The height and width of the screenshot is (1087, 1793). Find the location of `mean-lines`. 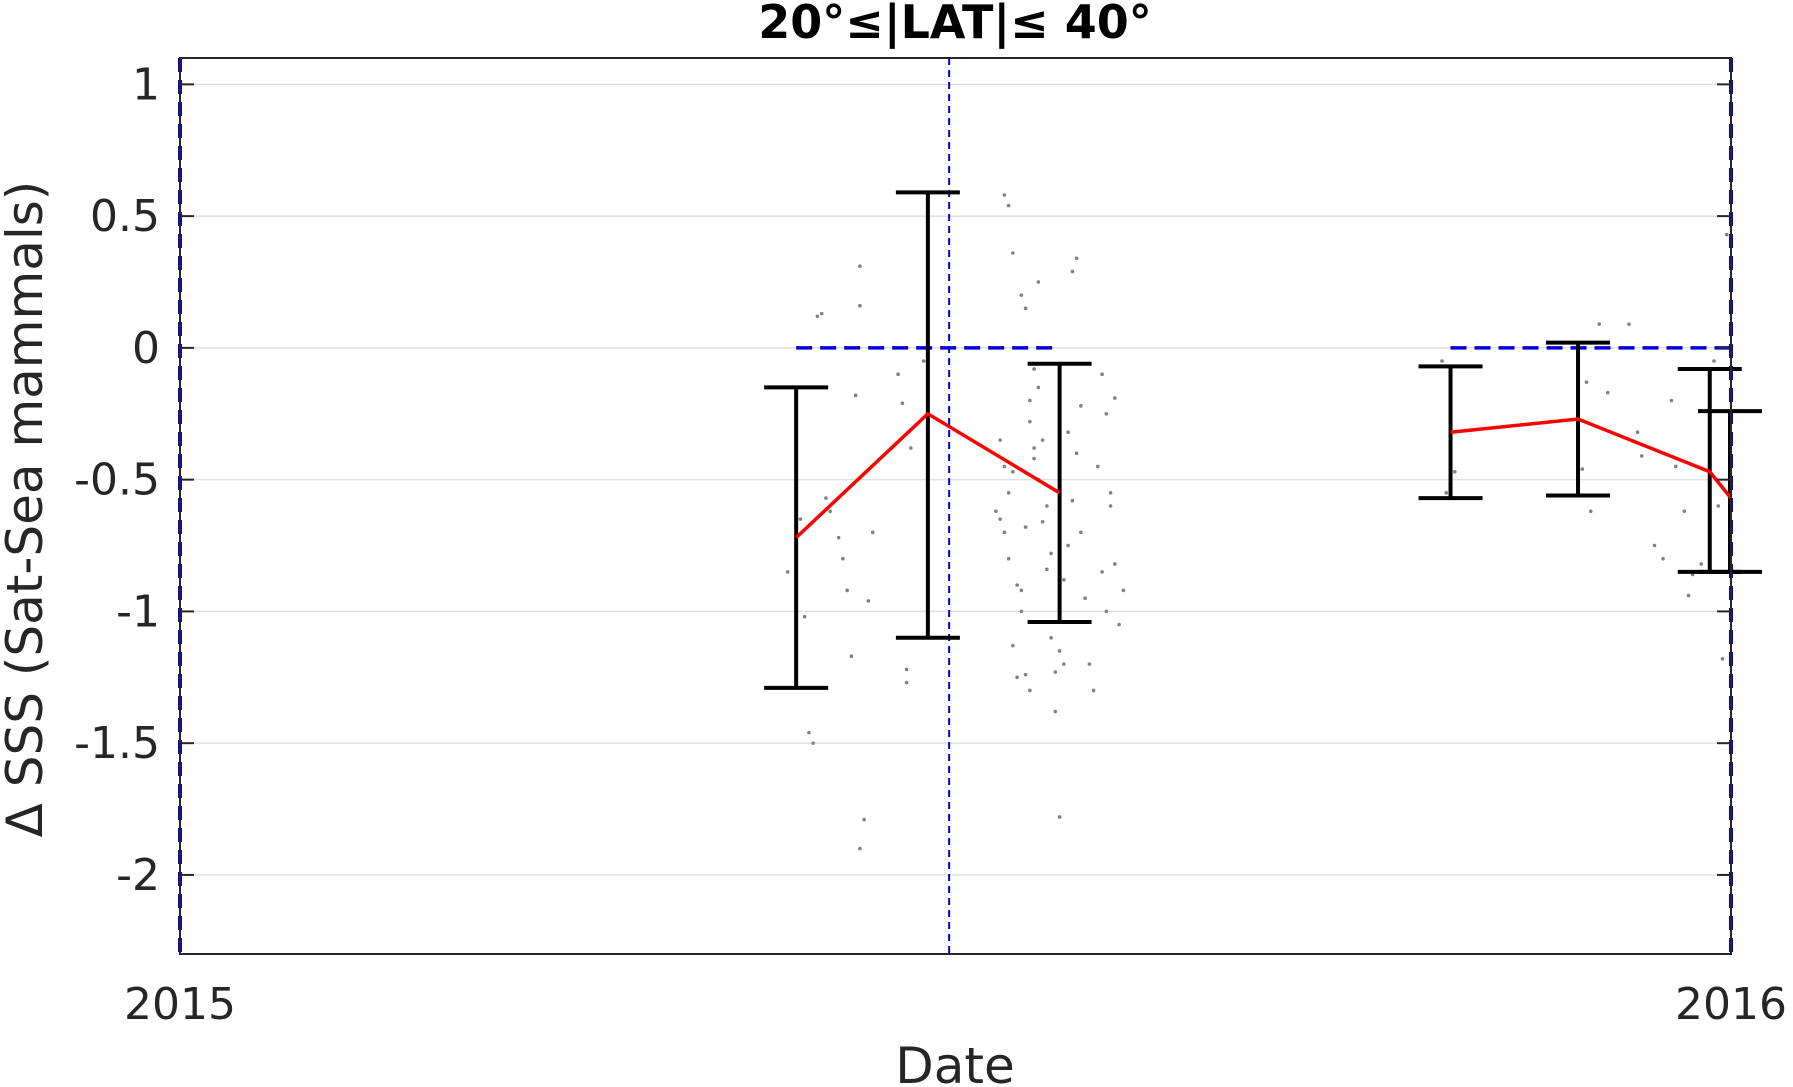

mean-lines is located at coordinates (1263, 475).